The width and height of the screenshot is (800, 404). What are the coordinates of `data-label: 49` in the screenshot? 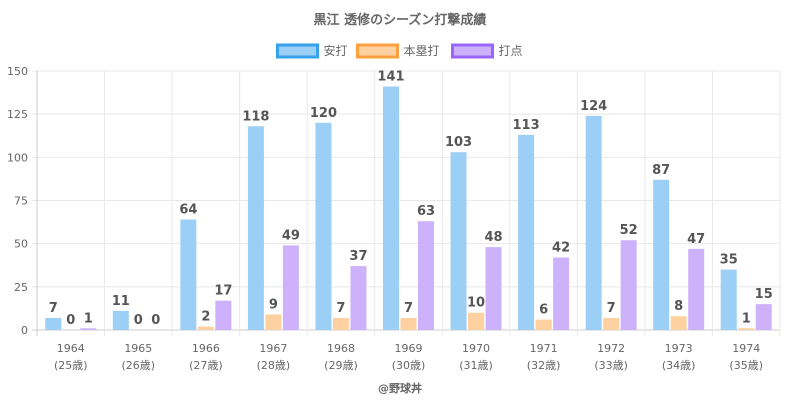 It's located at (291, 235).